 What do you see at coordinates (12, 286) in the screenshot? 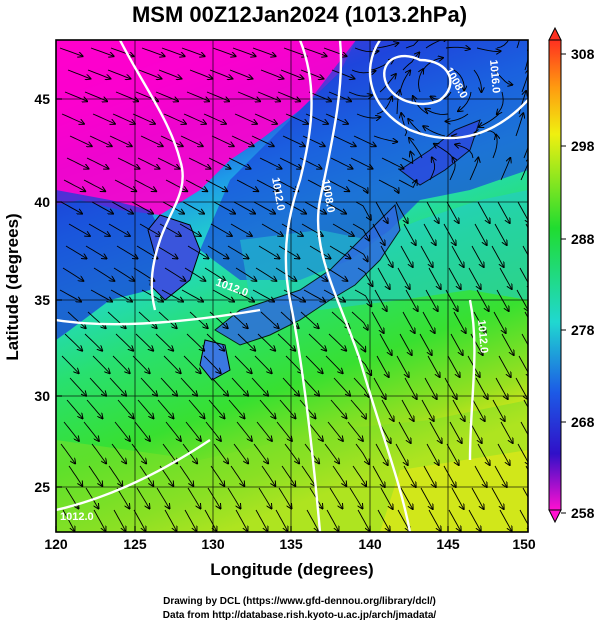
I see `y-axis-label: Latitude (degrees)` at bounding box center [12, 286].